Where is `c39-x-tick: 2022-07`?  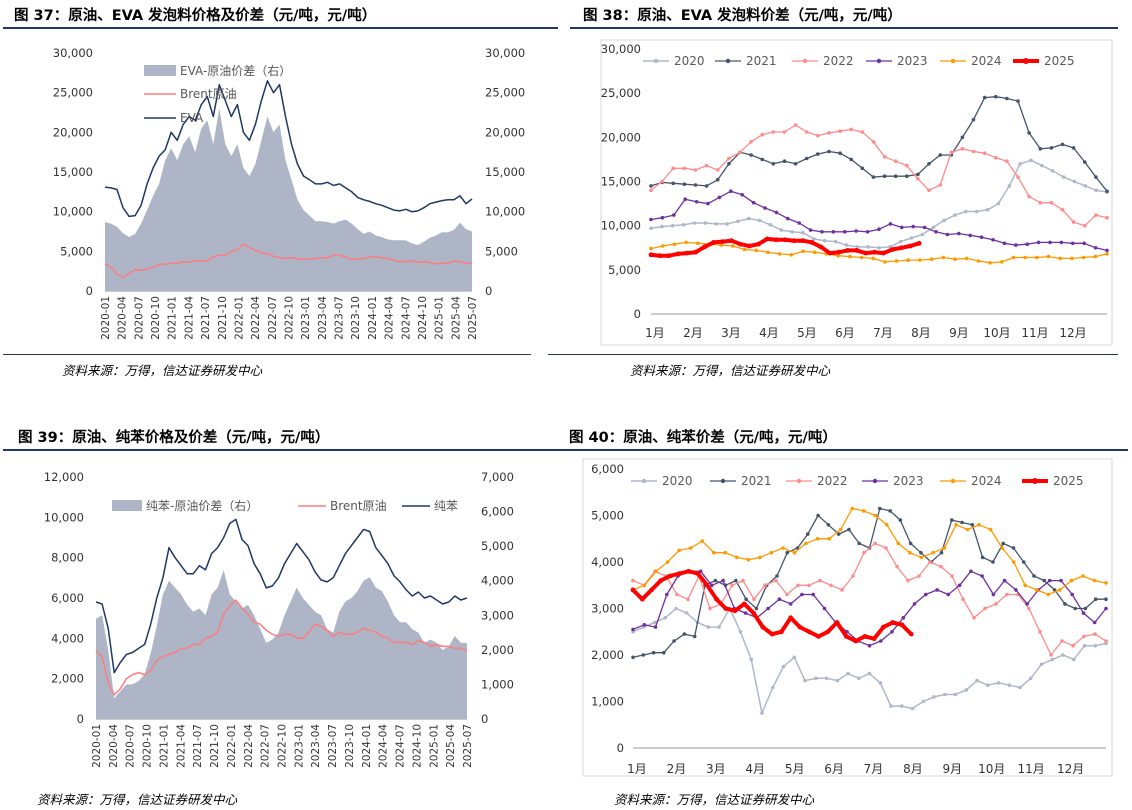
c39-x-tick: 2022-07 is located at coordinates (266, 746).